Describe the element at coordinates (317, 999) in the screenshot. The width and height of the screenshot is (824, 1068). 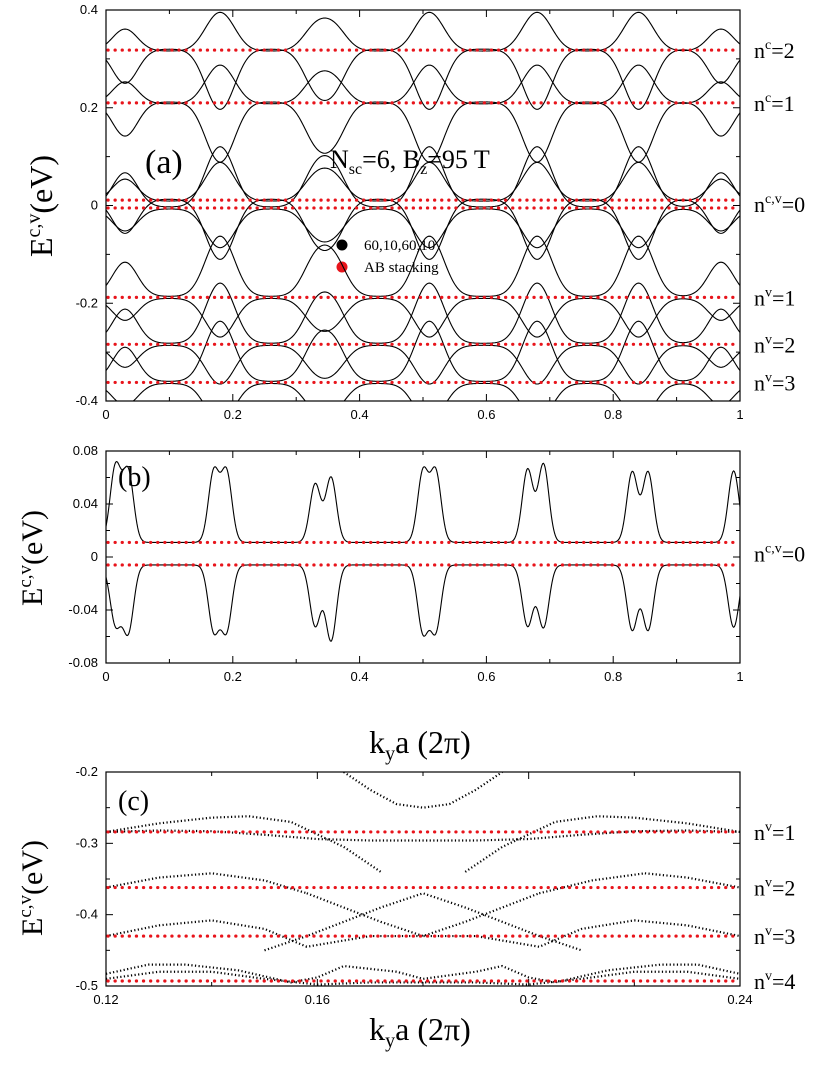
I see `panel-c-x-tick-label: 0.16` at that location.